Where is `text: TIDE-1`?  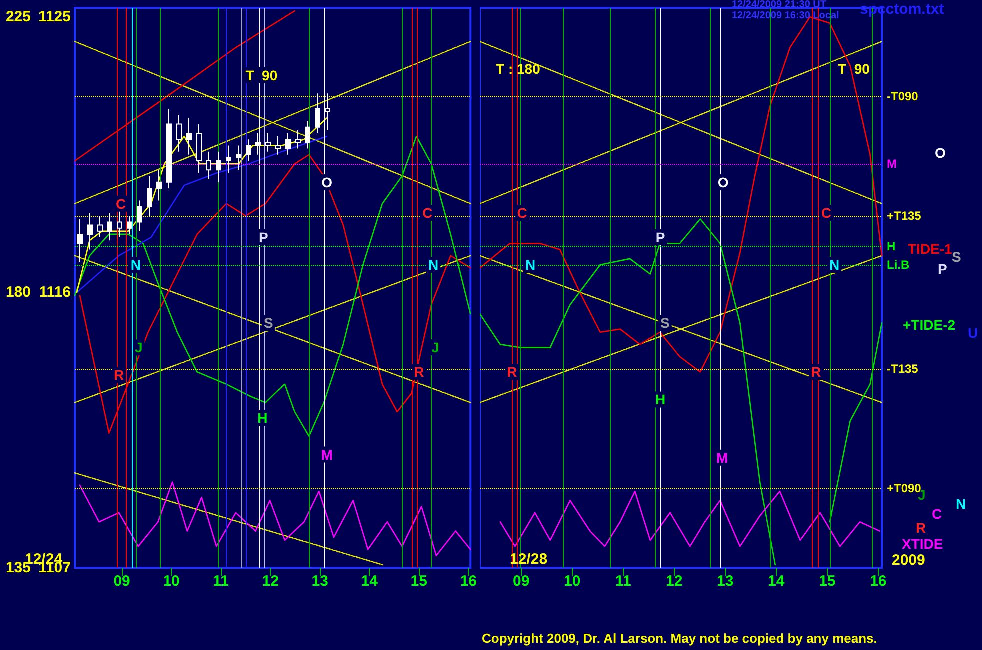
text: TIDE-1 is located at coordinates (930, 249).